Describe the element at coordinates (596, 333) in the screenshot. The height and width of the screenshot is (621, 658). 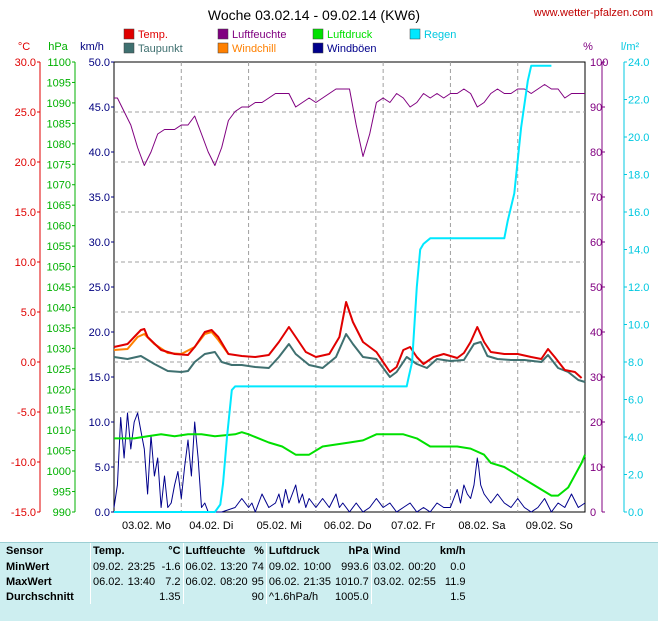
I see `humidity-tick-label: 40` at that location.